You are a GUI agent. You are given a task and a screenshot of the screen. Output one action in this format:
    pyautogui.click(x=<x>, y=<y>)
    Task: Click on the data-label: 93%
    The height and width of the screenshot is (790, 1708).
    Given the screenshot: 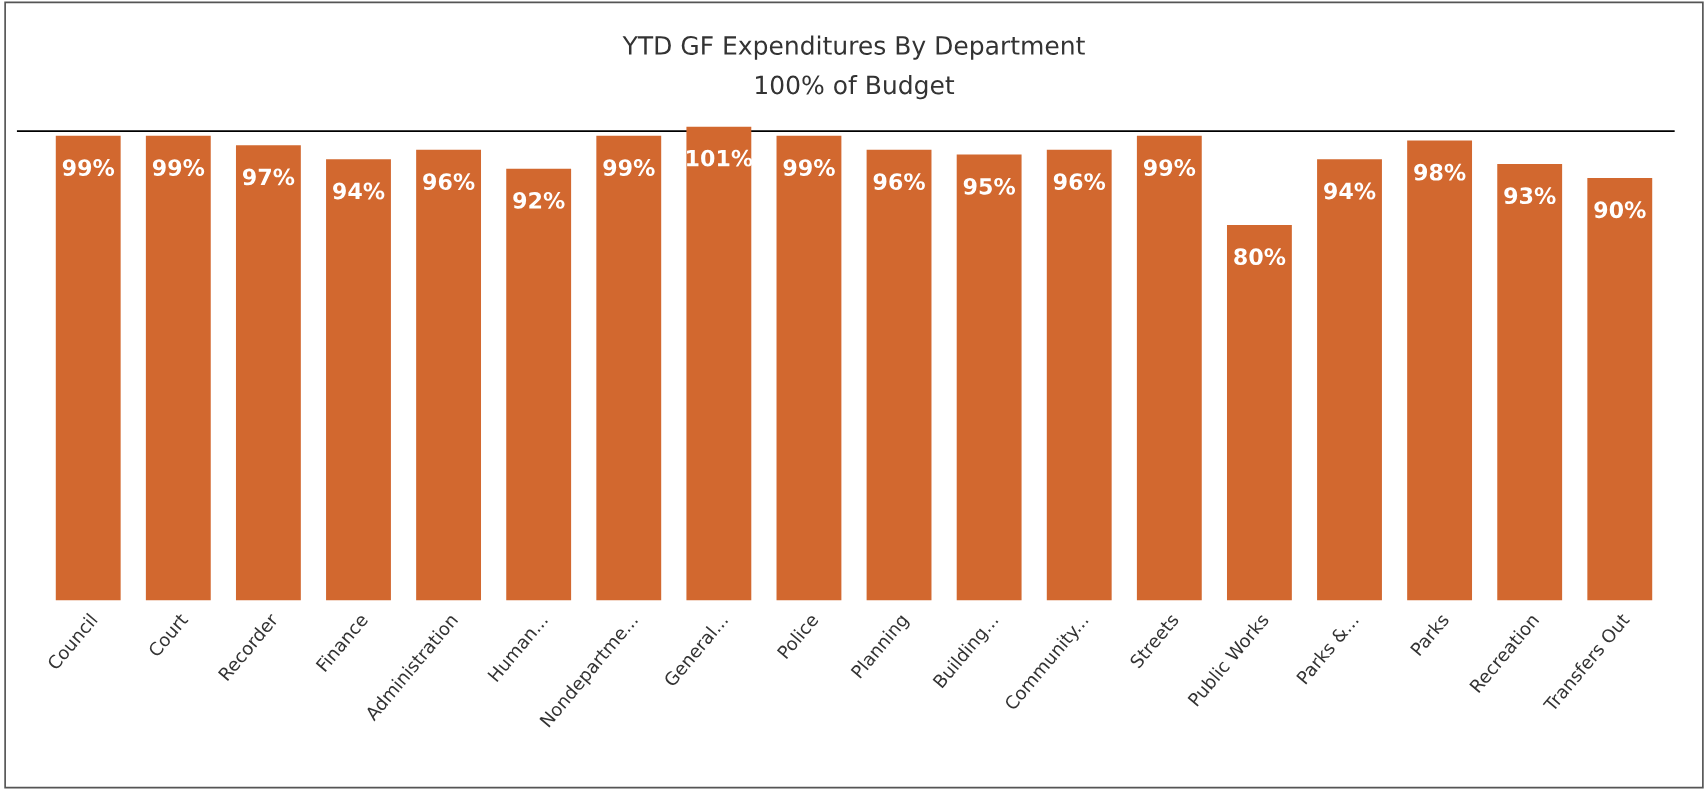 What is the action you would take?
    pyautogui.click(x=1530, y=196)
    